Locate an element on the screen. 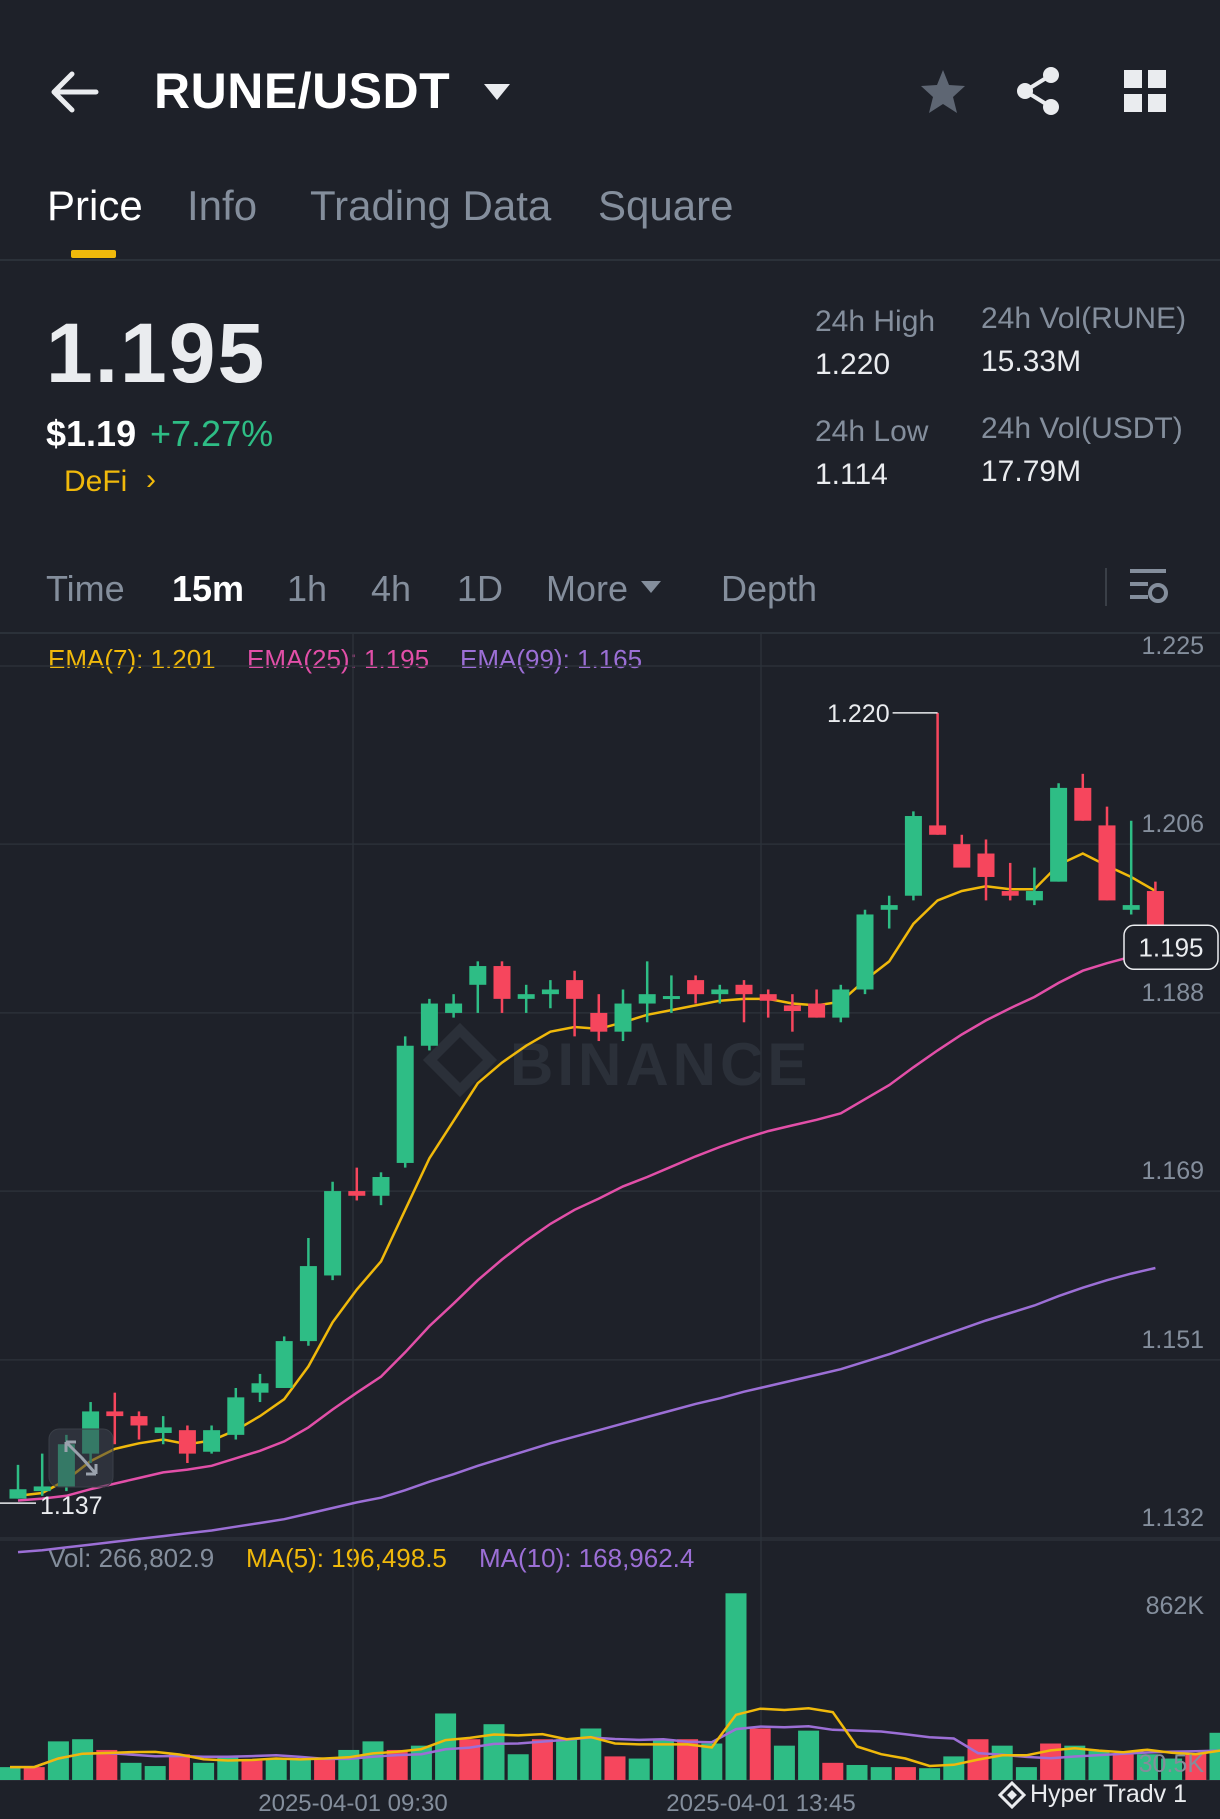 The width and height of the screenshot is (1220, 1819). timeframe-1d: 1D is located at coordinates (480, 588).